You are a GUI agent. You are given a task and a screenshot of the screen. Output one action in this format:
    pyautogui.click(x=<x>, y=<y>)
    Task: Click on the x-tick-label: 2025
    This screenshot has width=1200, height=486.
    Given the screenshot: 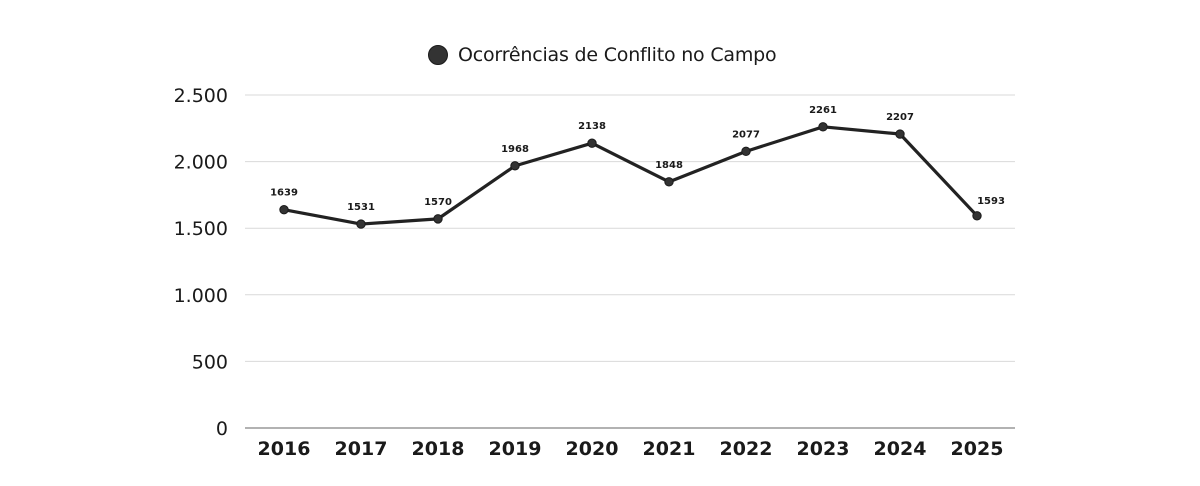 What is the action you would take?
    pyautogui.click(x=977, y=449)
    